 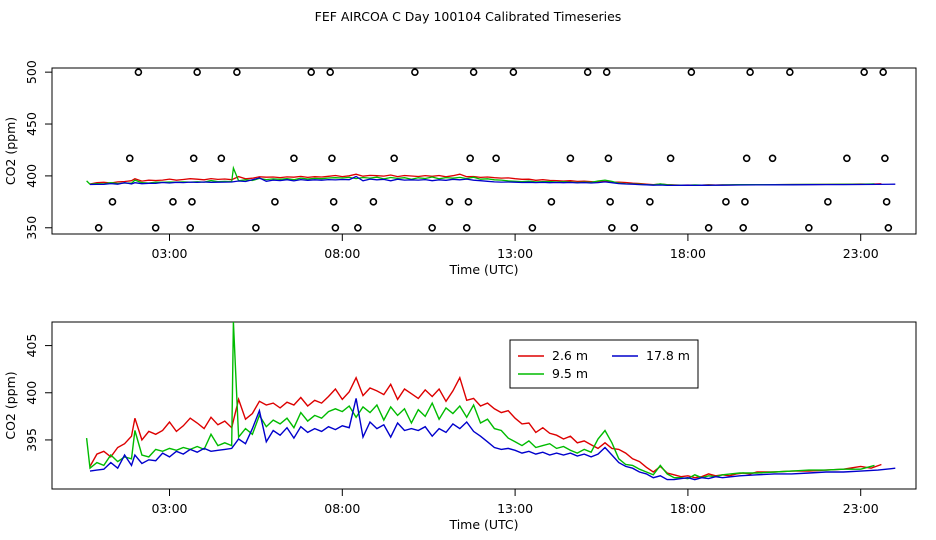 I want to click on y-tick-label: 500, so click(x=31, y=72).